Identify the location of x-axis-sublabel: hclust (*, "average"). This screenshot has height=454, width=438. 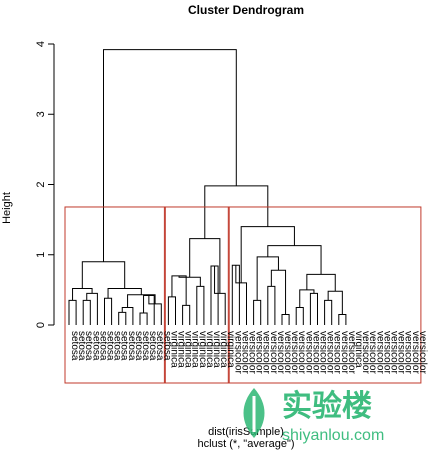
(245, 444).